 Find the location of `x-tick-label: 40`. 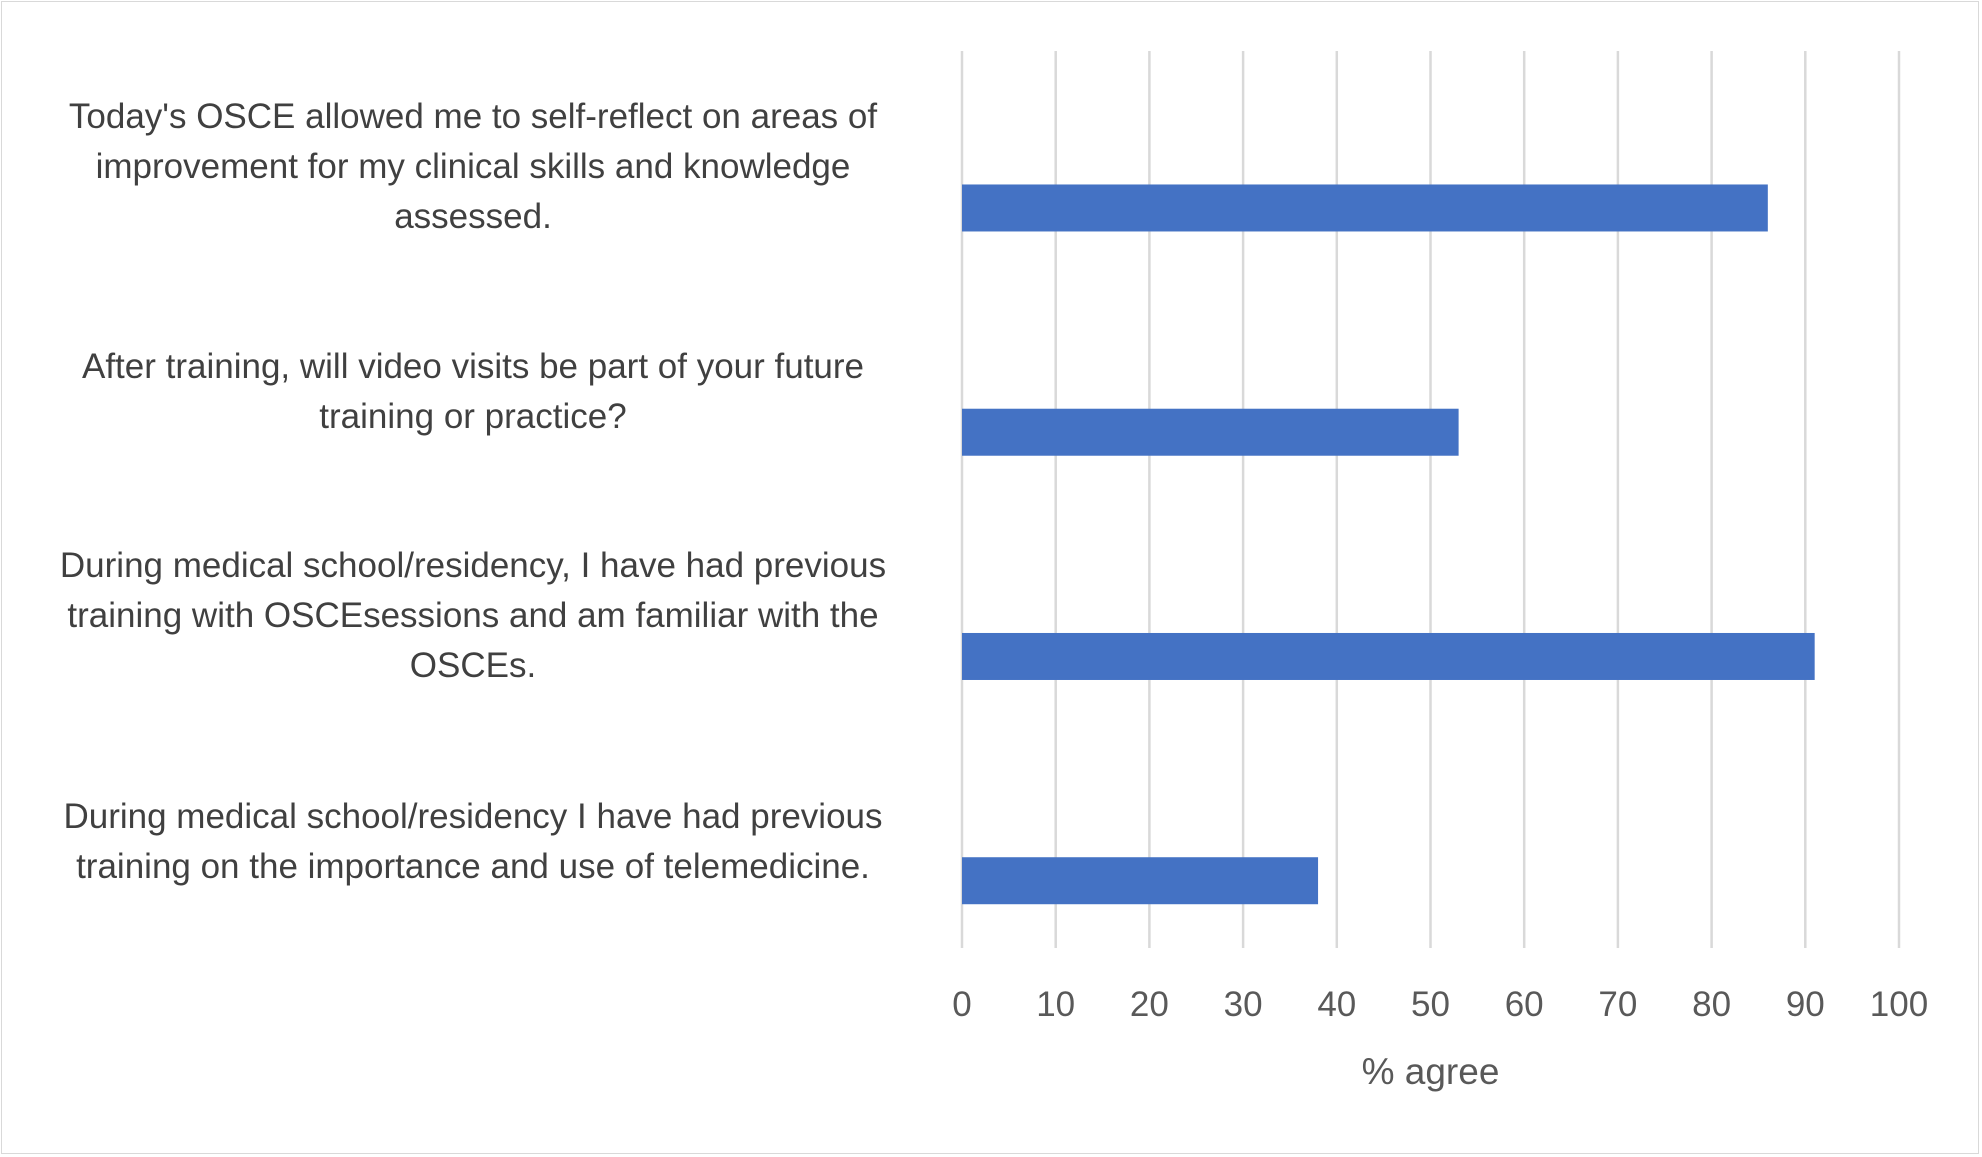

x-tick-label: 40 is located at coordinates (1336, 1004).